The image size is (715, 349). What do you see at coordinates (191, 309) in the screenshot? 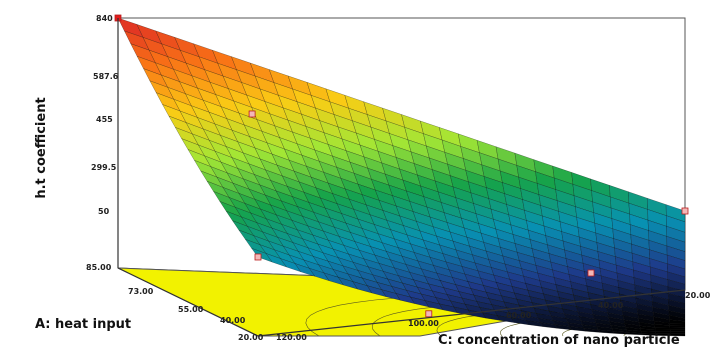
I see `a-tick: 55.00` at bounding box center [191, 309].